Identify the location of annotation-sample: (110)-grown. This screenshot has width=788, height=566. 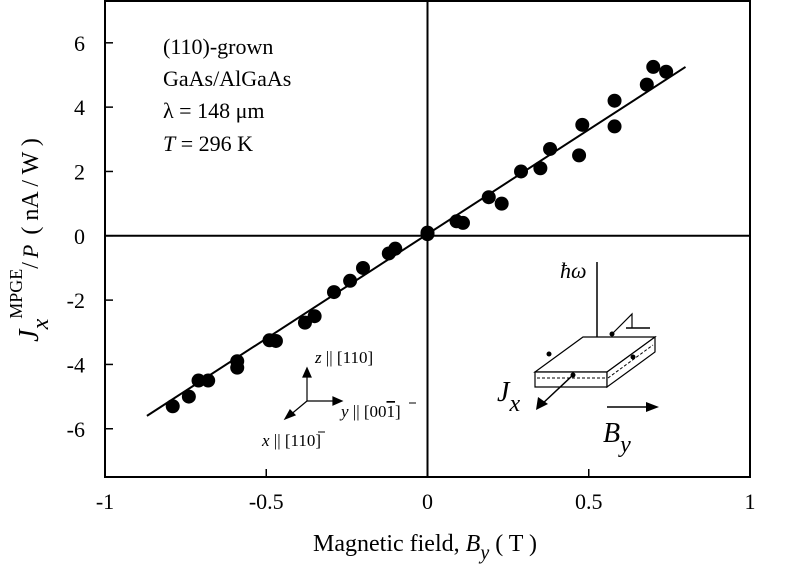
(218, 46).